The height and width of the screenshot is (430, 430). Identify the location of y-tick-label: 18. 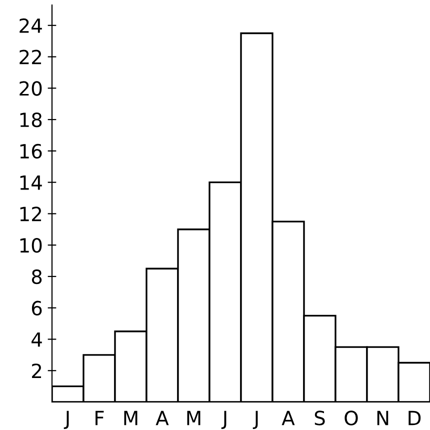
(31, 120).